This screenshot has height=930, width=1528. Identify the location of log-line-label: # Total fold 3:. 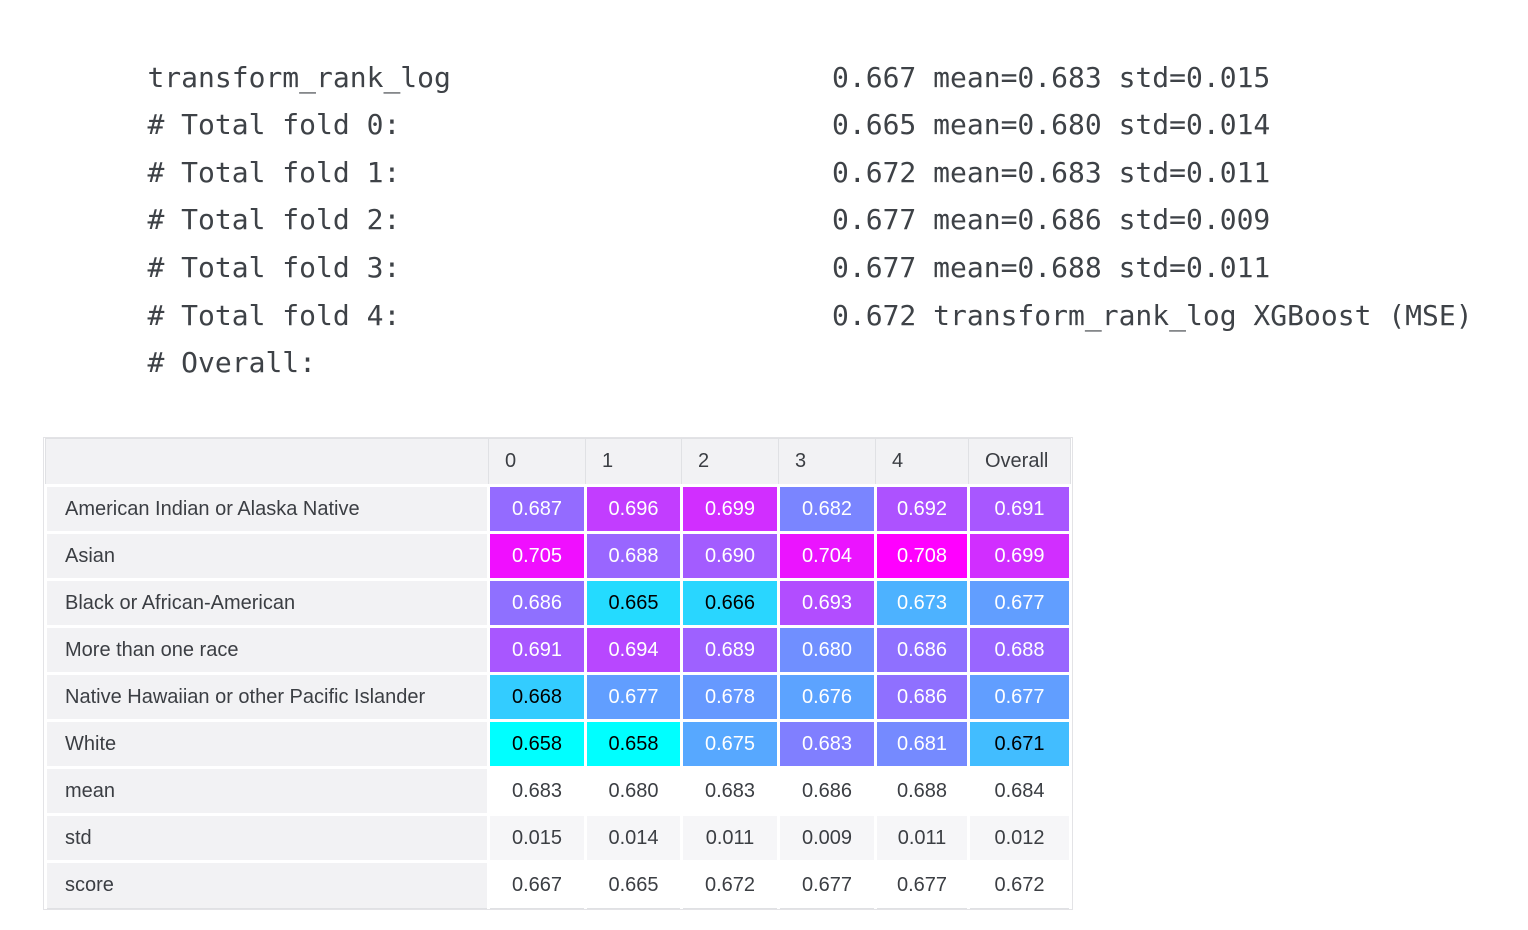
(274, 267).